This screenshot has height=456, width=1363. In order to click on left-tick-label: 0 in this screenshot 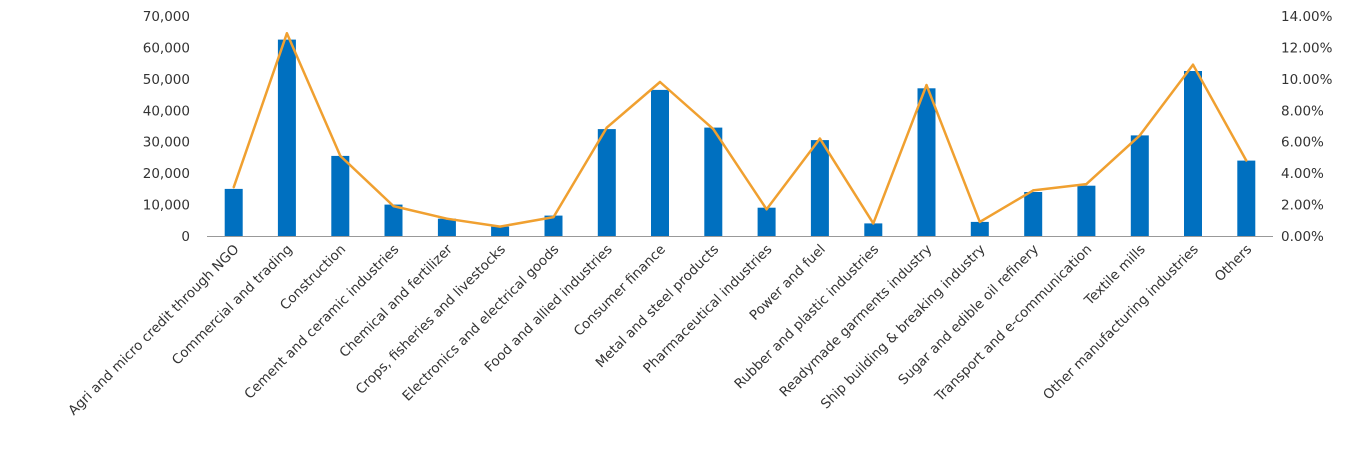, I will do `click(185, 237)`.